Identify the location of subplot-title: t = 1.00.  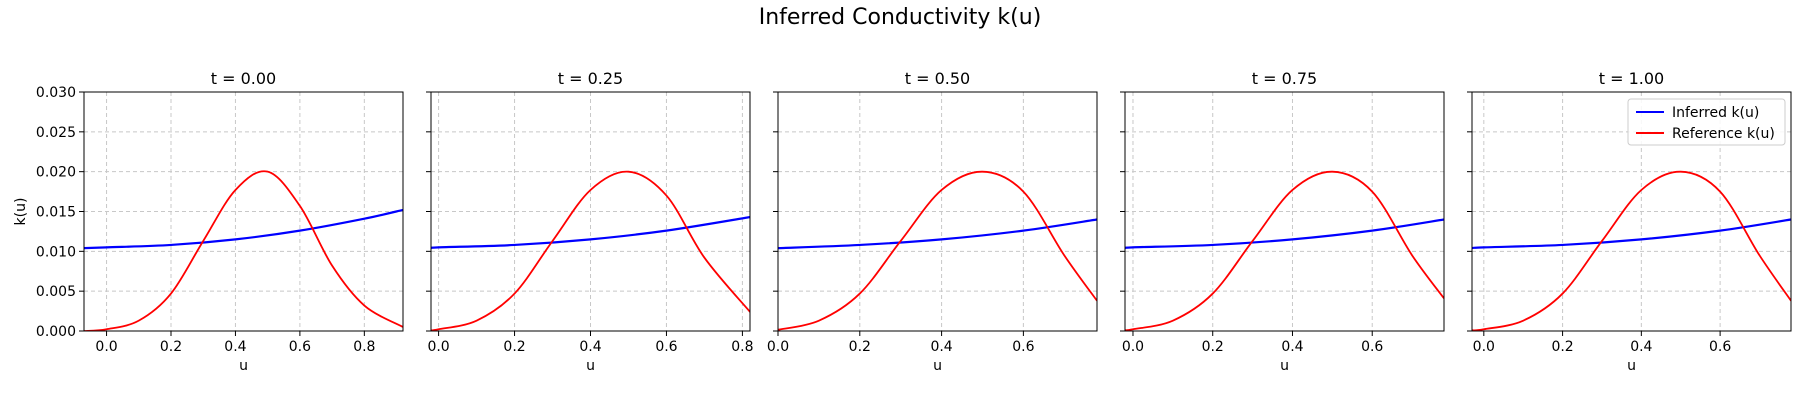
(1631, 78).